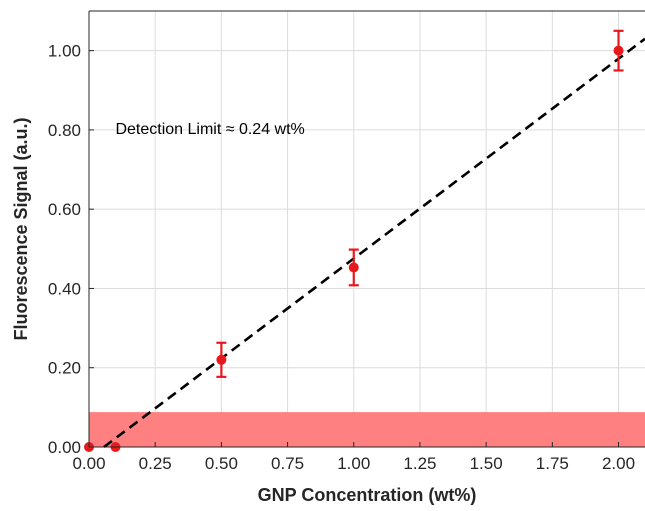 Image resolution: width=645 pixels, height=511 pixels. Describe the element at coordinates (64, 130) in the screenshot. I see `y-tick-label: 0.80` at that location.